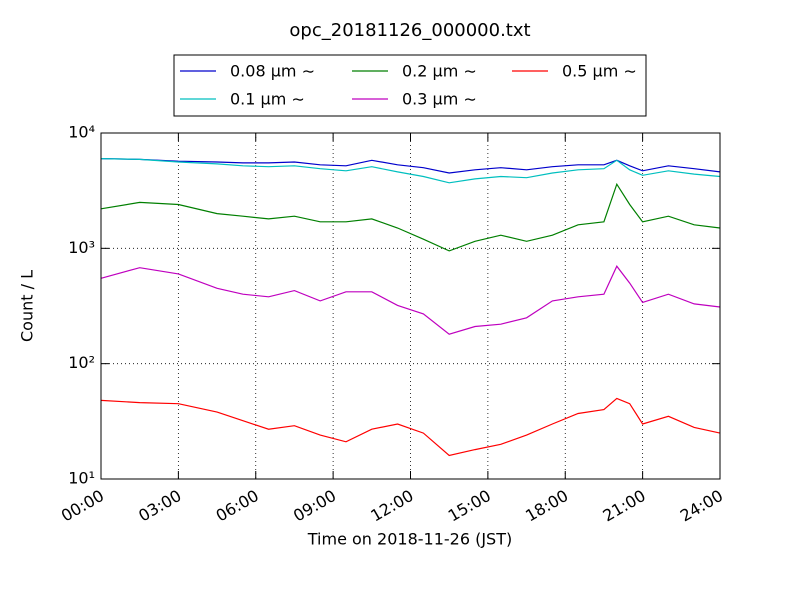 The height and width of the screenshot is (600, 800). I want to click on legend-box, so click(410, 85).